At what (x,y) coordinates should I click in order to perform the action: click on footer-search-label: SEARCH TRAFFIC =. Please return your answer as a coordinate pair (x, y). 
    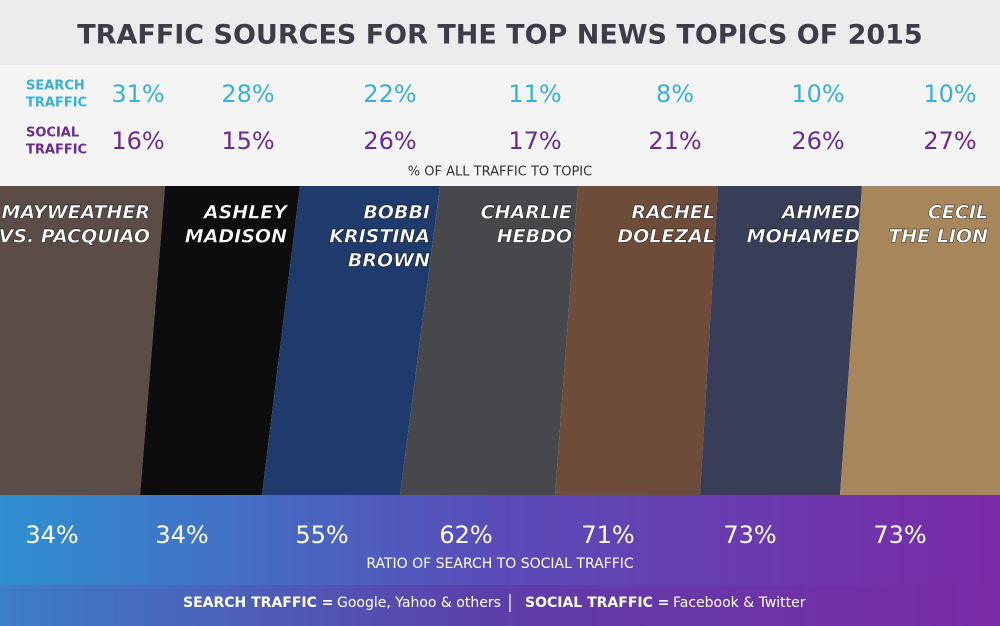
    Looking at the image, I should click on (258, 603).